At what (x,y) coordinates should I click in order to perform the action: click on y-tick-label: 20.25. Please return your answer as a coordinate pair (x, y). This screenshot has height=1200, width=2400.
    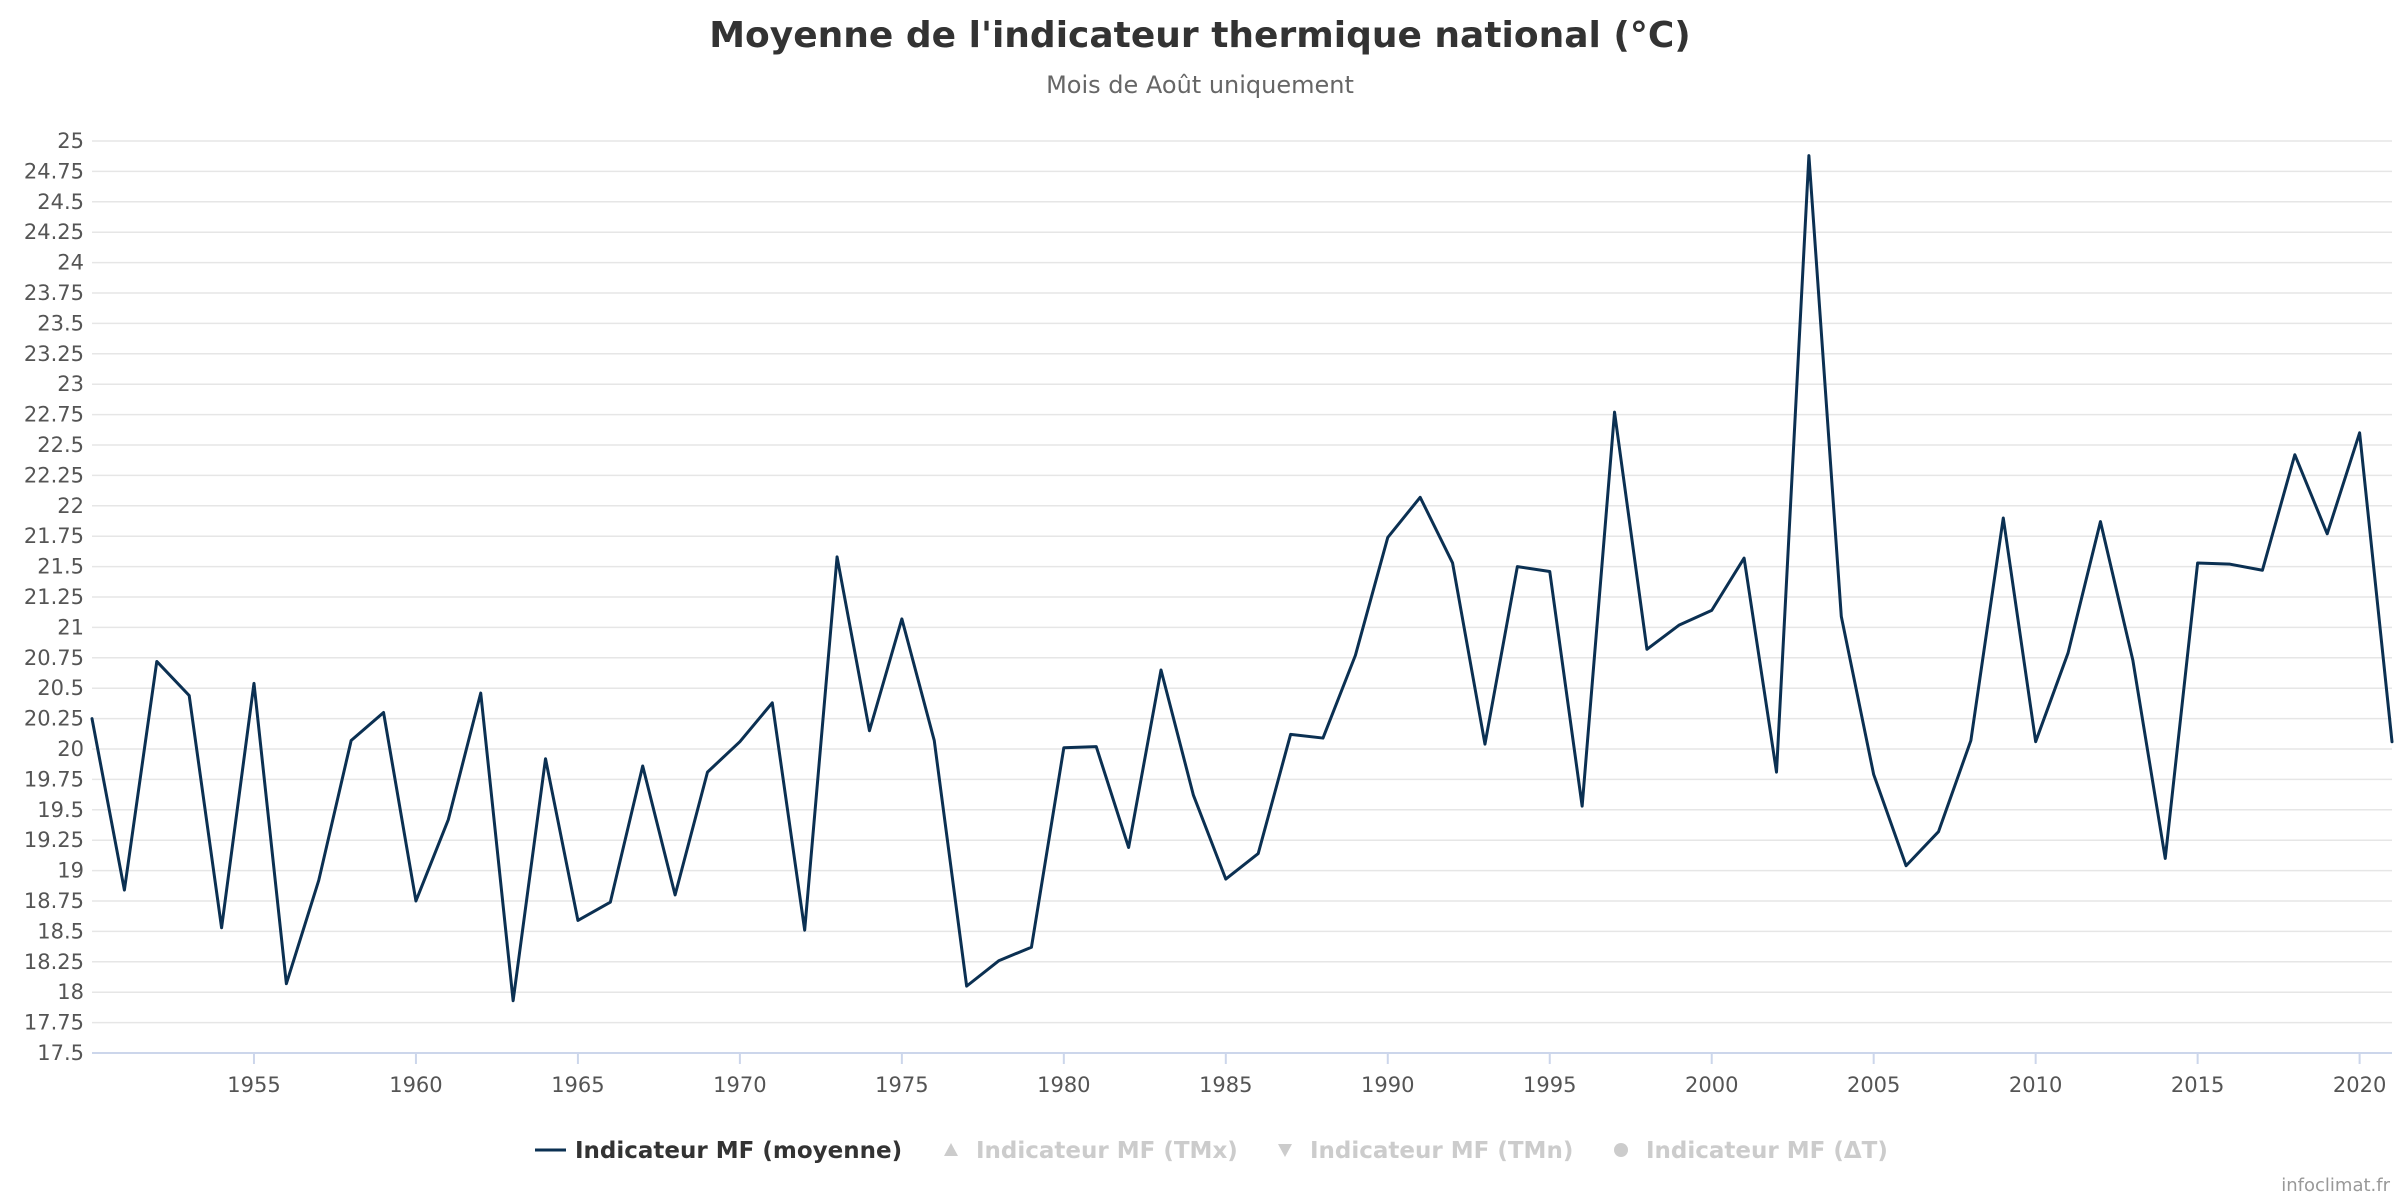
    Looking at the image, I should click on (54, 719).